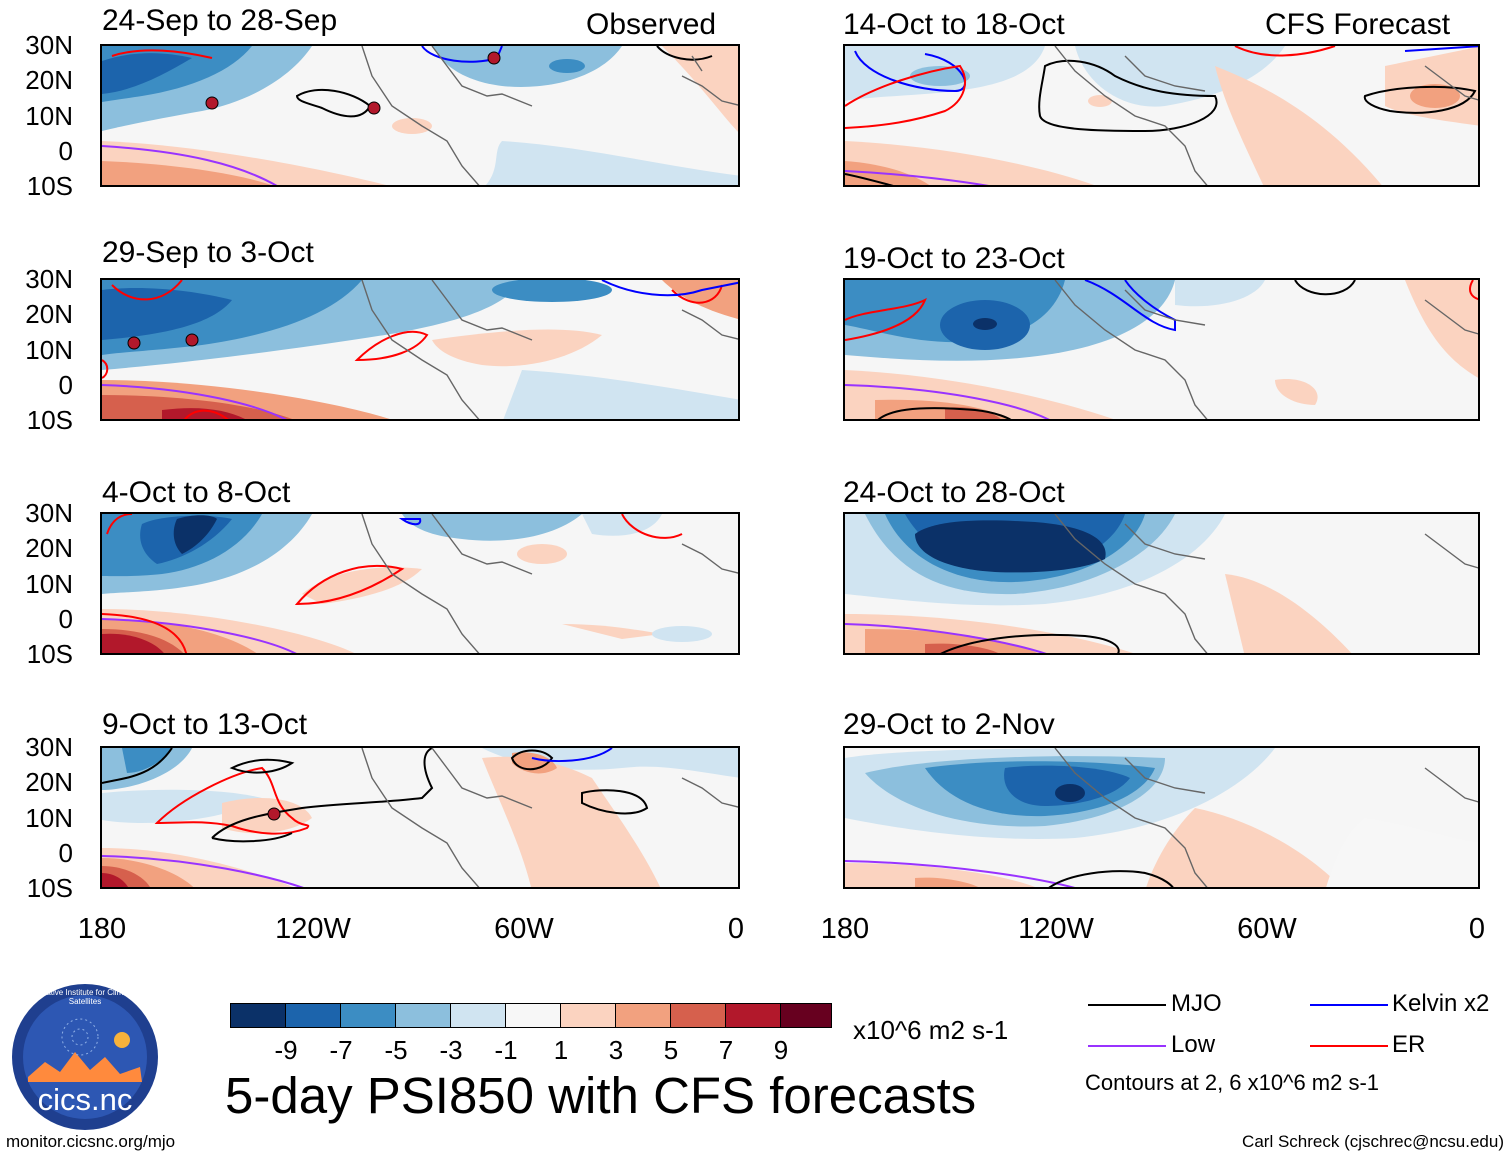 This screenshot has width=1510, height=1159. What do you see at coordinates (954, 24) in the screenshot?
I see `panel-title-2: 14-Oct to 18-Oct` at bounding box center [954, 24].